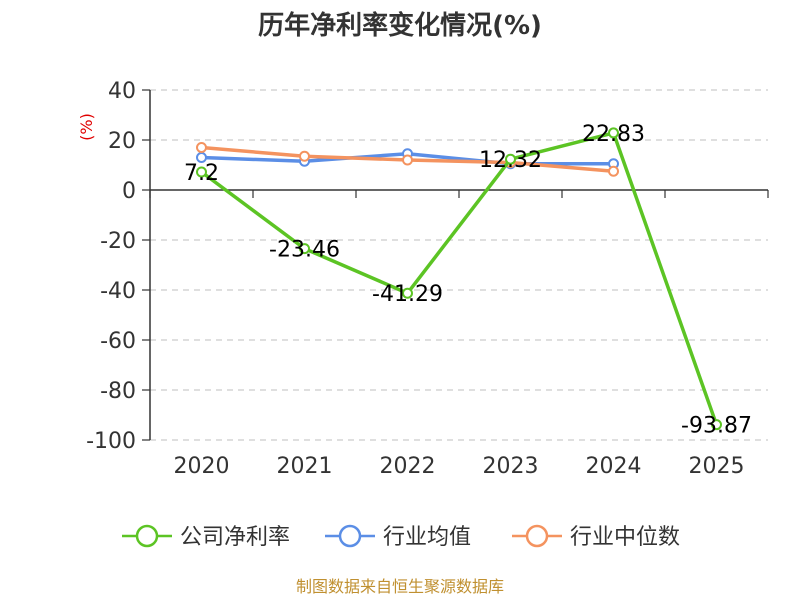 The image size is (800, 600). What do you see at coordinates (408, 466) in the screenshot?
I see `x-tick-label: 2022` at bounding box center [408, 466].